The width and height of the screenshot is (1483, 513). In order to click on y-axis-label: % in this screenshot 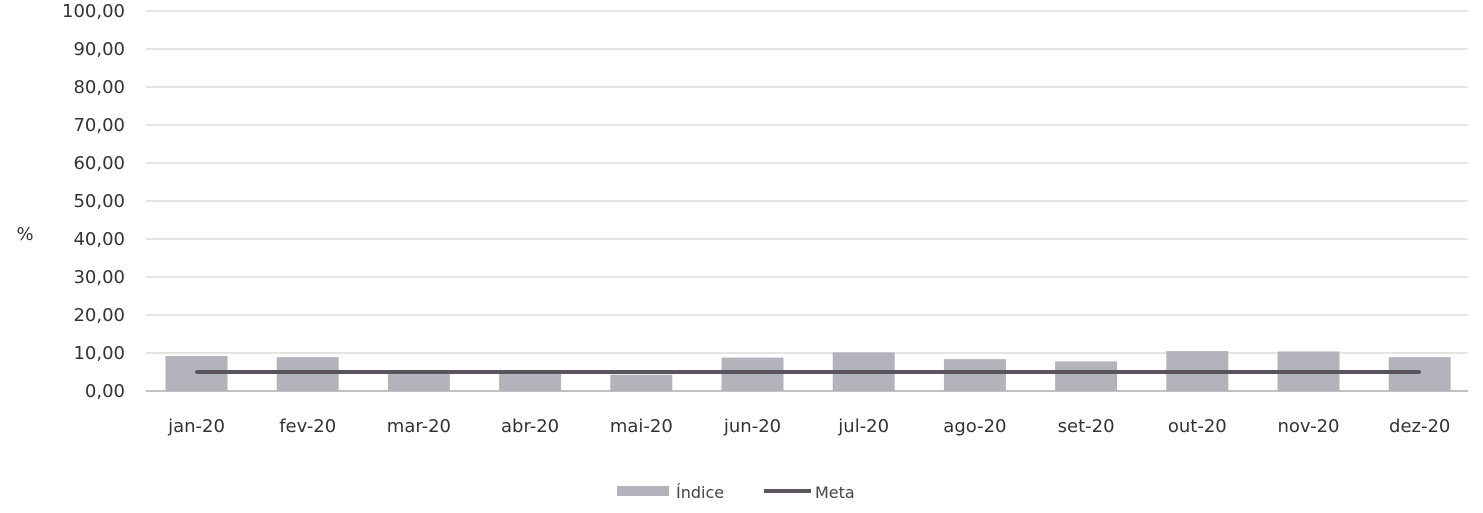, I will do `click(24, 234)`.